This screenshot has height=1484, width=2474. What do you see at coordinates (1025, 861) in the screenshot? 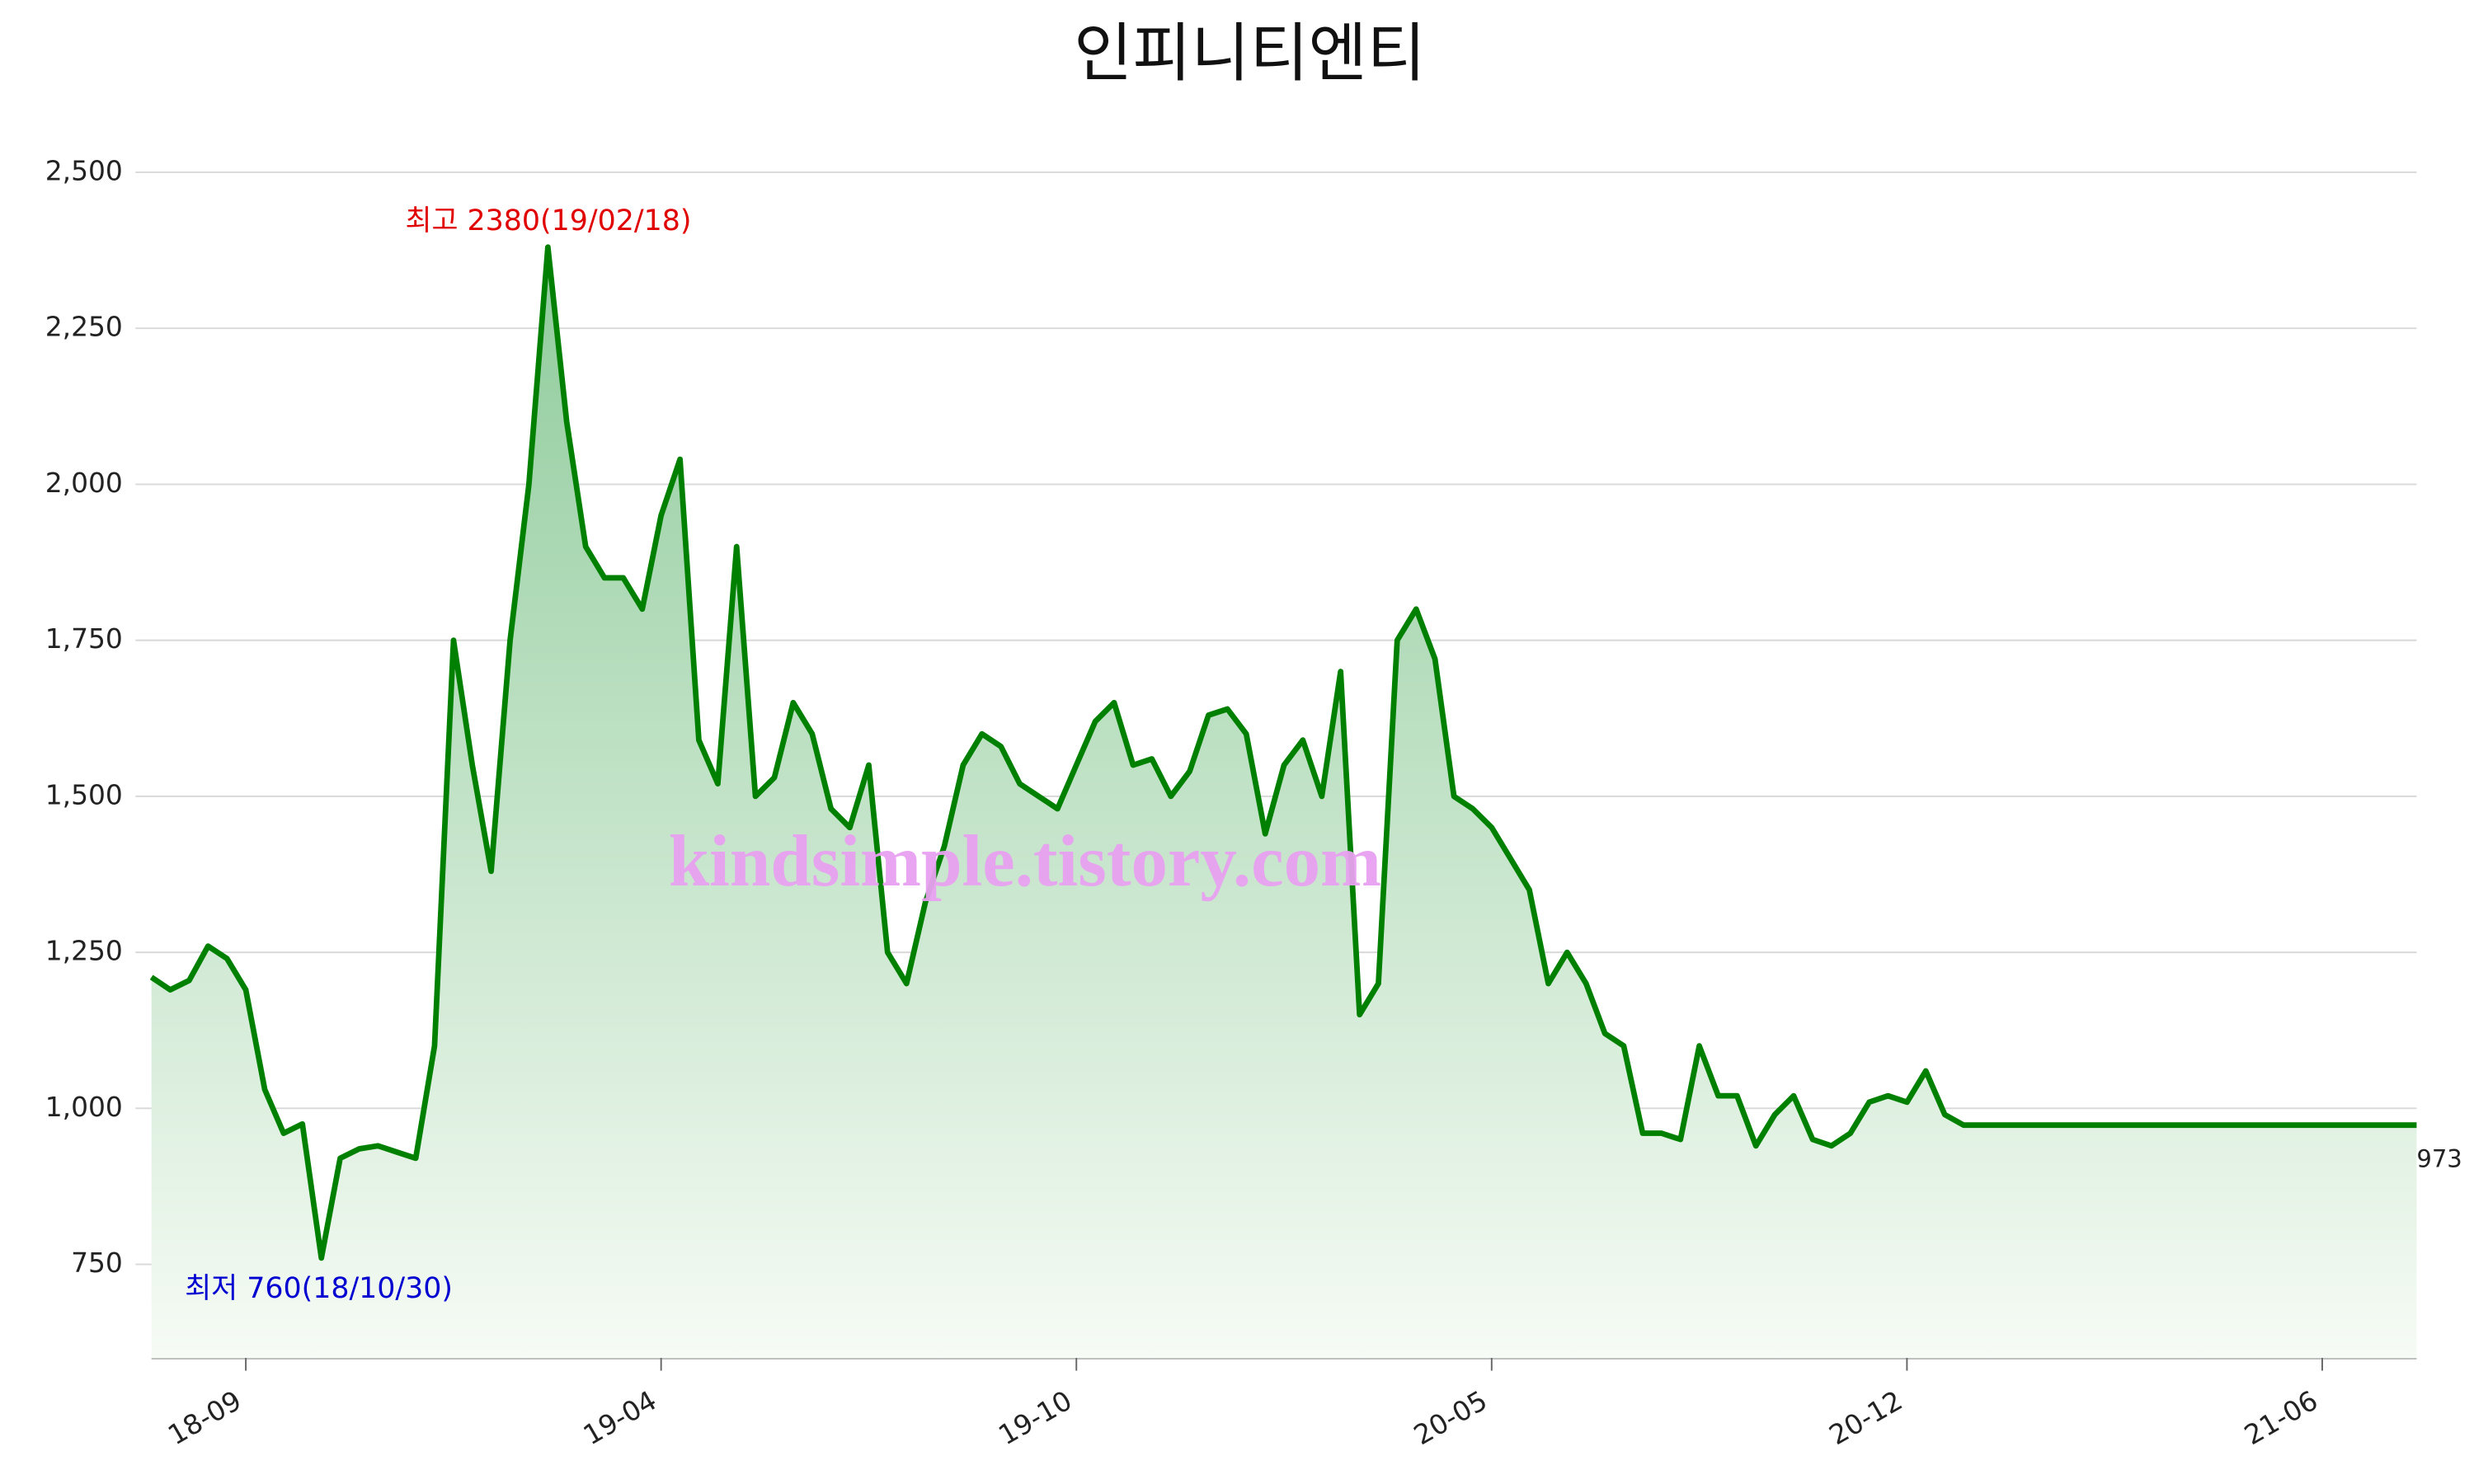
I see `watermark: kindsimple.tistory.com` at bounding box center [1025, 861].